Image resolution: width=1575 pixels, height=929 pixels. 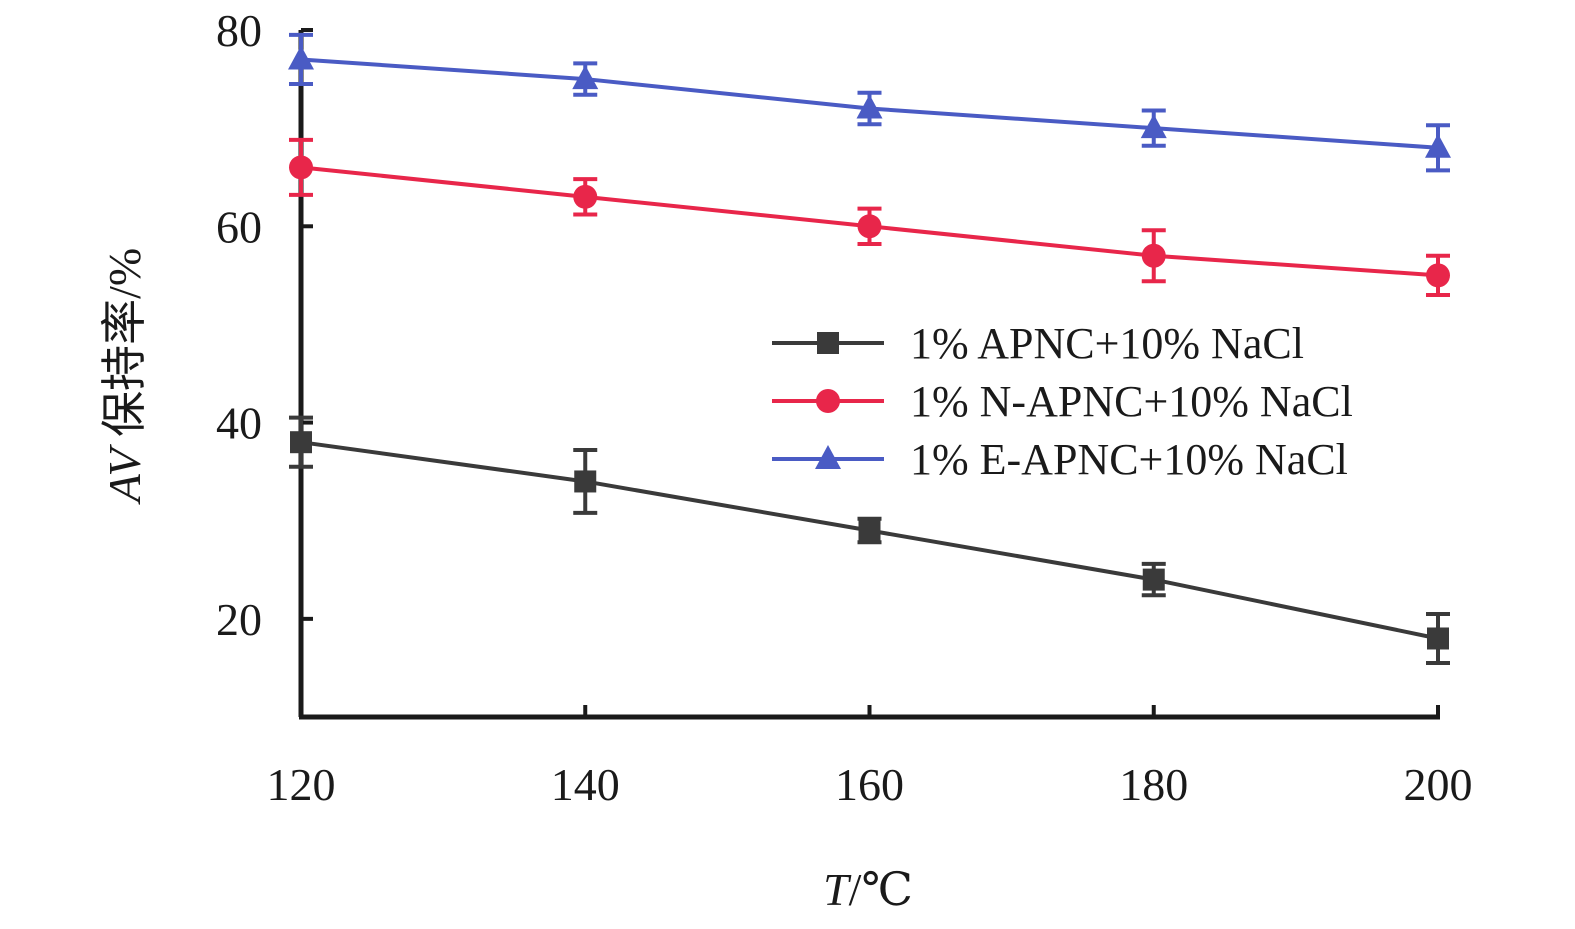 What do you see at coordinates (124, 348) in the screenshot?
I see `y-axis-unit: 保持率/%` at bounding box center [124, 348].